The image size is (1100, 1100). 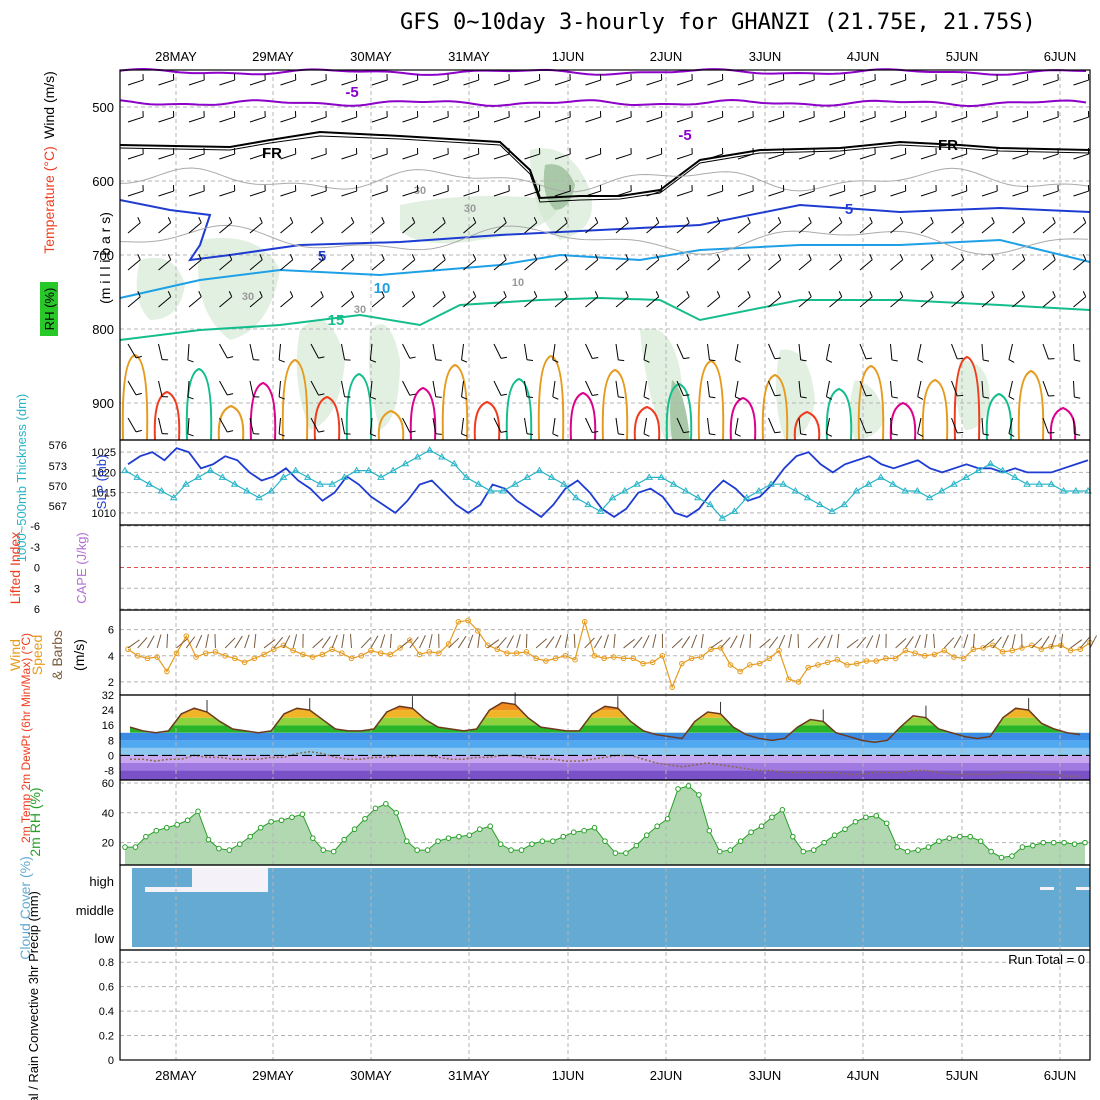 What do you see at coordinates (37, 610) in the screenshot?
I see `lifted-index-tick-label: 6` at bounding box center [37, 610].